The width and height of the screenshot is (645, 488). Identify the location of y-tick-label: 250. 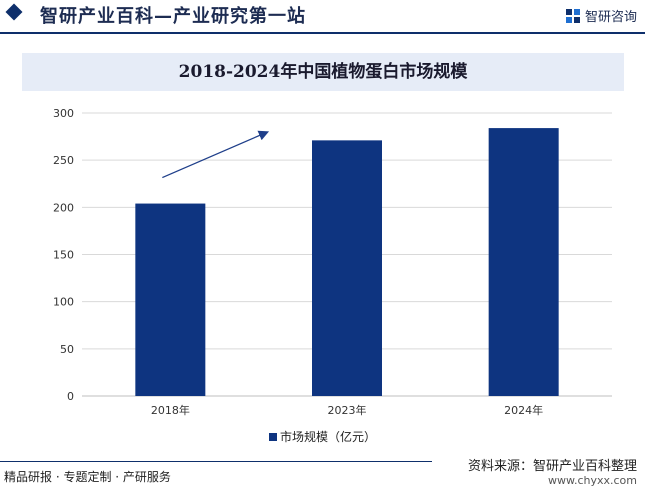
(63, 160).